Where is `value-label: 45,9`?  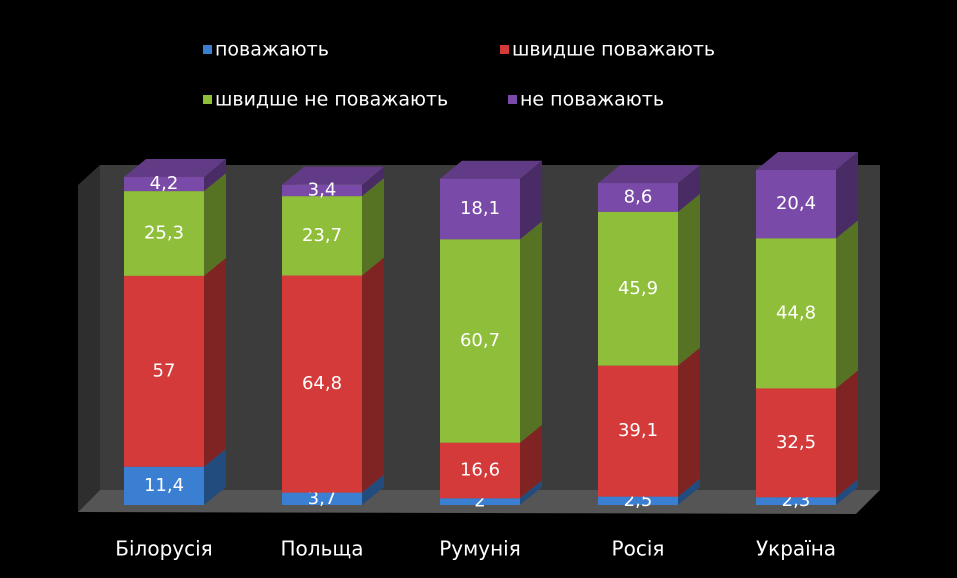
value-label: 45,9 is located at coordinates (638, 288).